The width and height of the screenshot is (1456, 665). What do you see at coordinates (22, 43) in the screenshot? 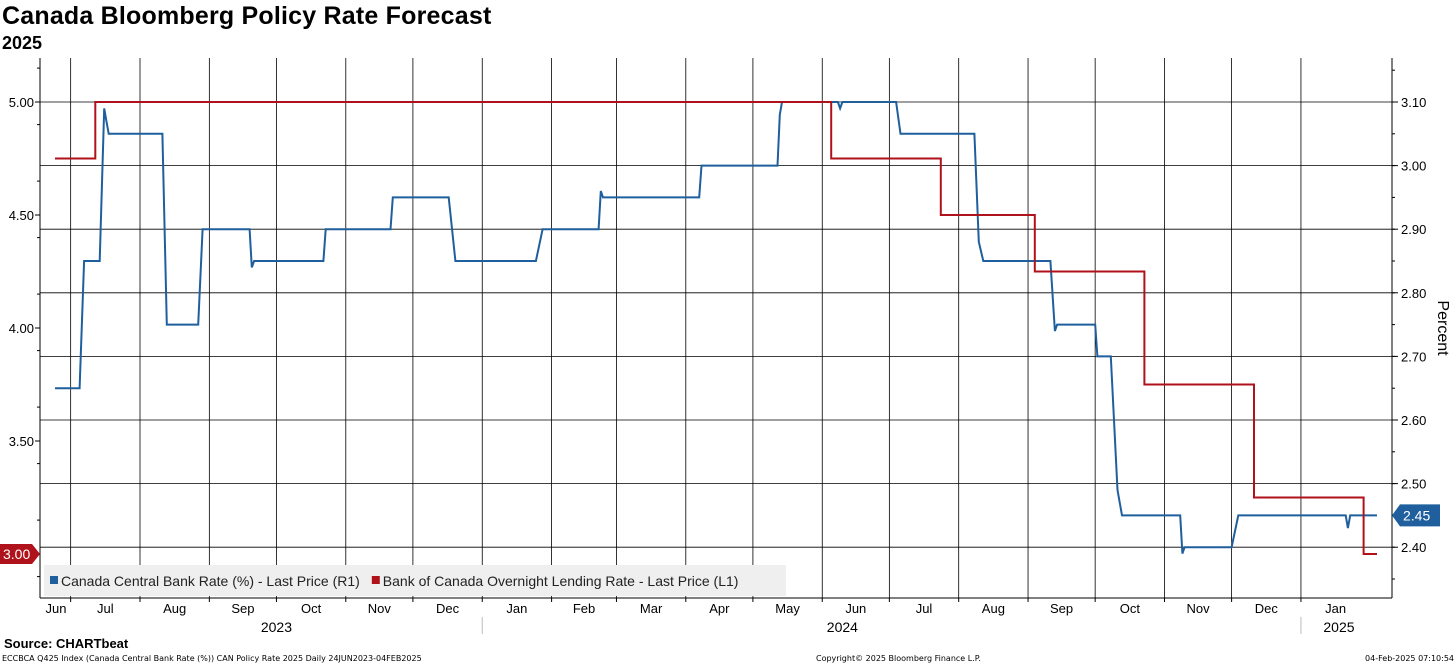
I see `chart-subtitle: 2025` at bounding box center [22, 43].